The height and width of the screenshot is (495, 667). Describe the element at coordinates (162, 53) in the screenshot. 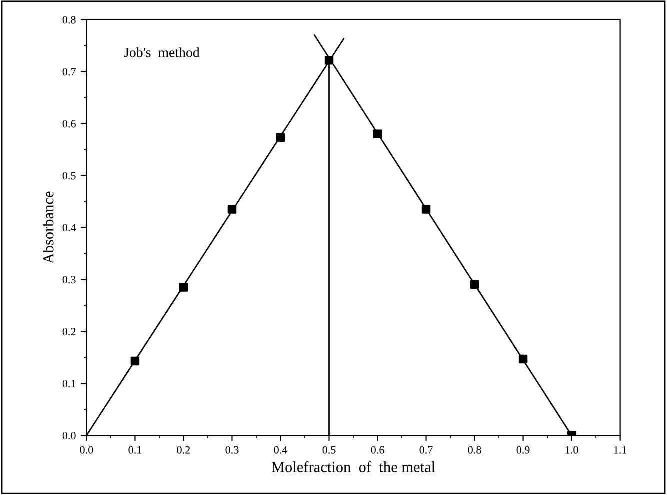

I see `annotation: Job's method` at that location.